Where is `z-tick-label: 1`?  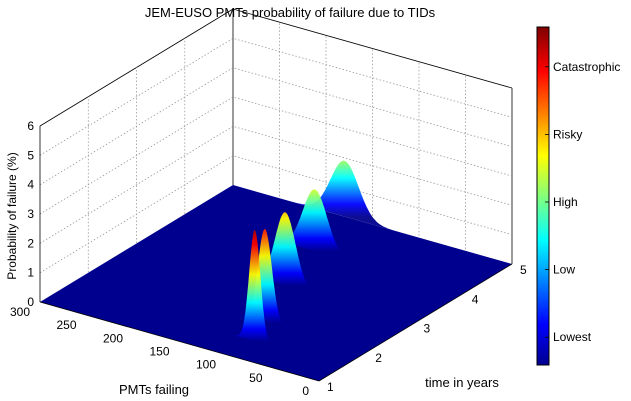
z-tick-label: 1 is located at coordinates (30, 273).